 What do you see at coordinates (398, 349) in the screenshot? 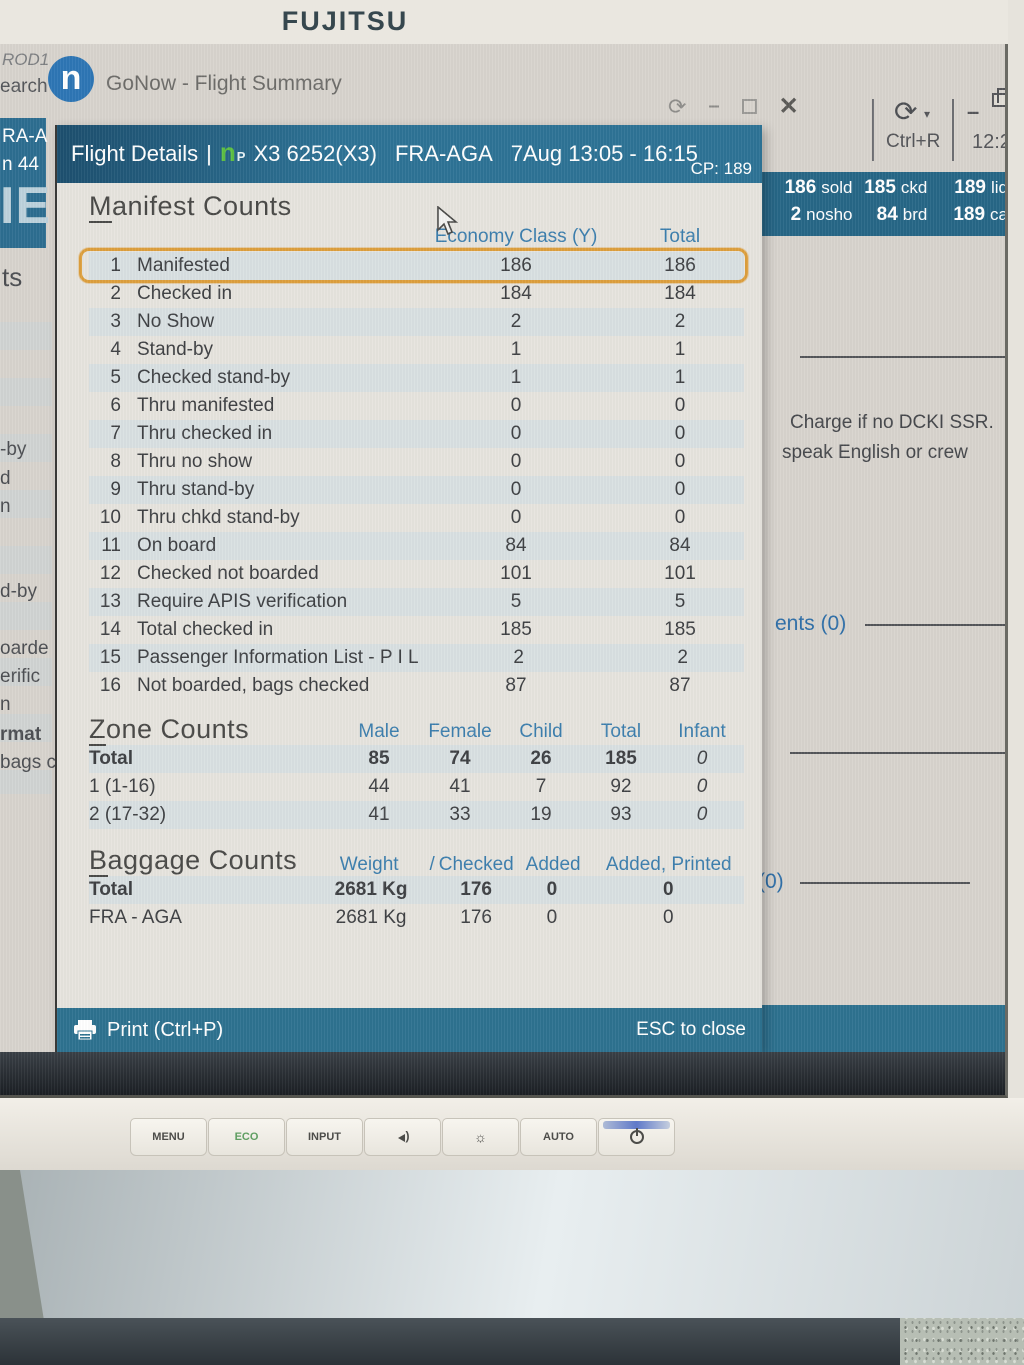
I see `table-row: 4 Stand-by 1 1` at bounding box center [398, 349].